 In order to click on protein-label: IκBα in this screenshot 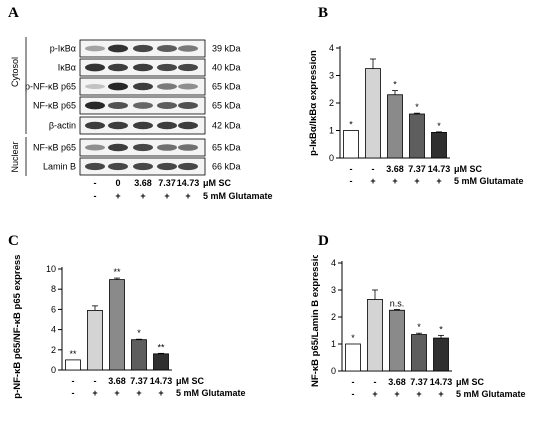, I will do `click(67, 68)`.